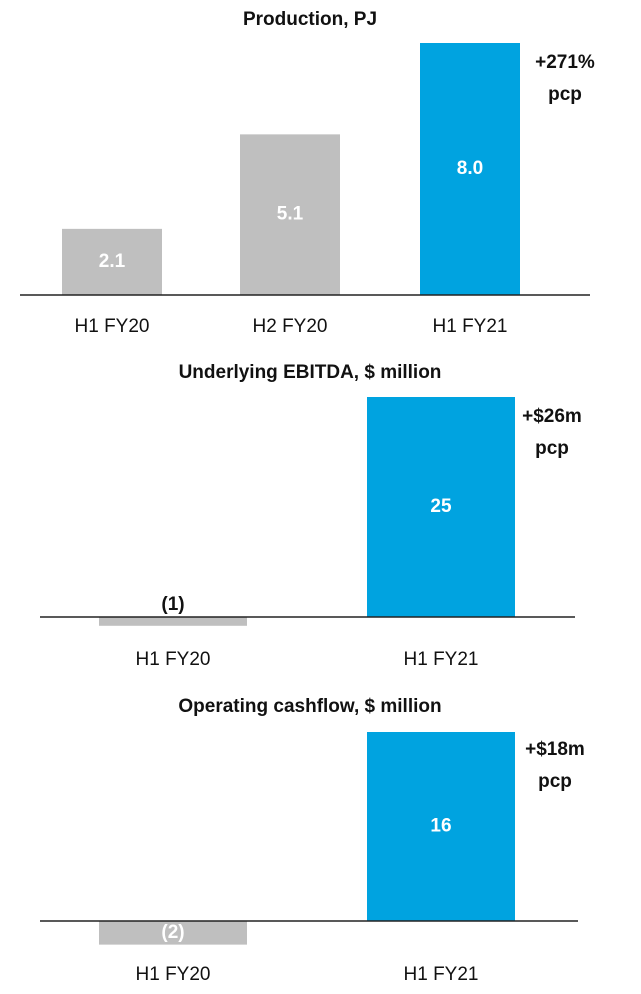 This screenshot has height=994, width=641. I want to click on value-label: 5.1, so click(290, 214).